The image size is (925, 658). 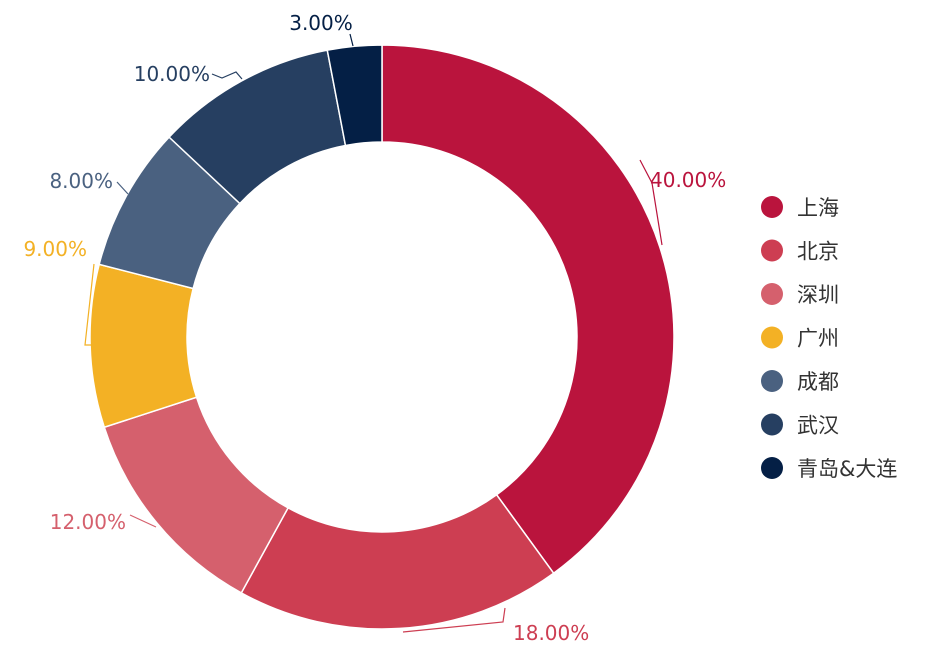 What do you see at coordinates (321, 23) in the screenshot?
I see `slice-label-7: 3.00%` at bounding box center [321, 23].